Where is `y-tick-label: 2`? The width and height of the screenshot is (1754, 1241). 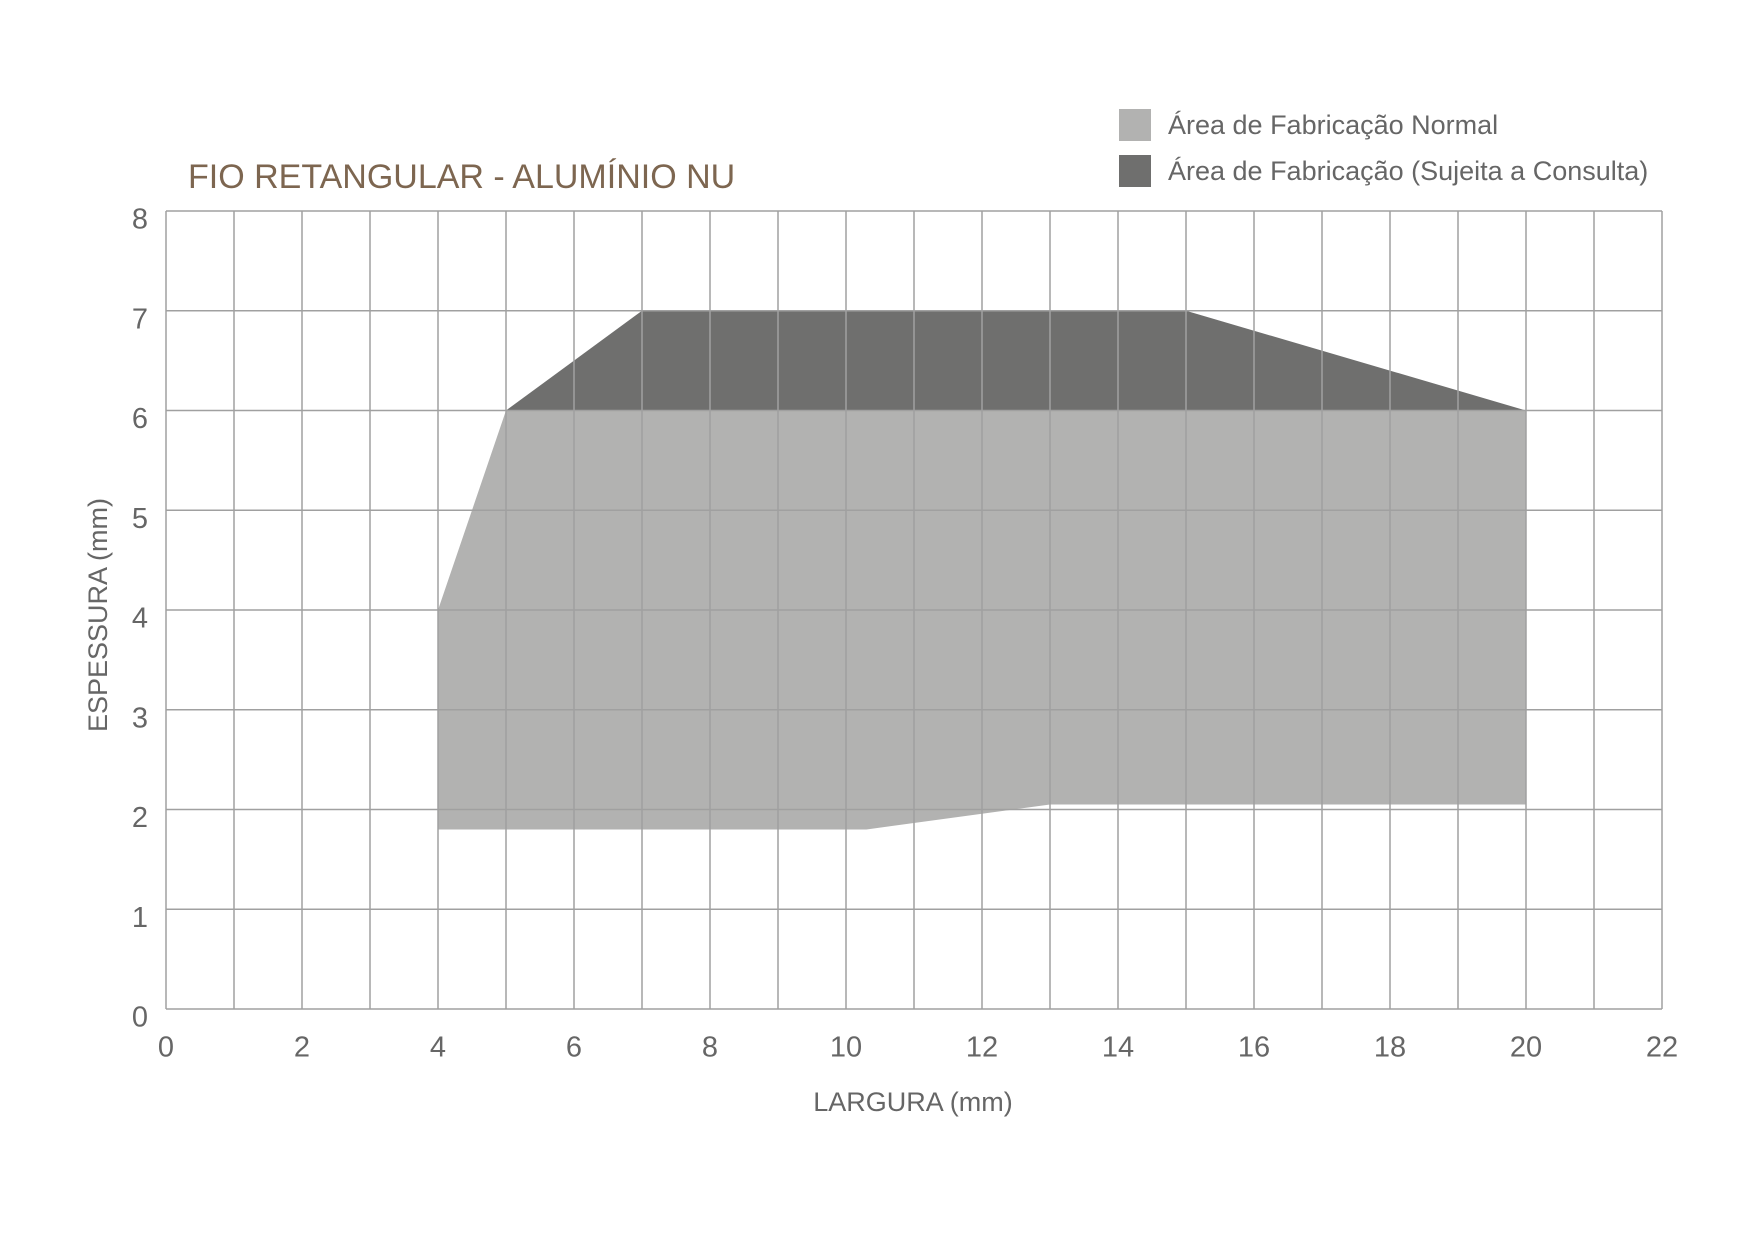
y-tick-label: 2 is located at coordinates (140, 818).